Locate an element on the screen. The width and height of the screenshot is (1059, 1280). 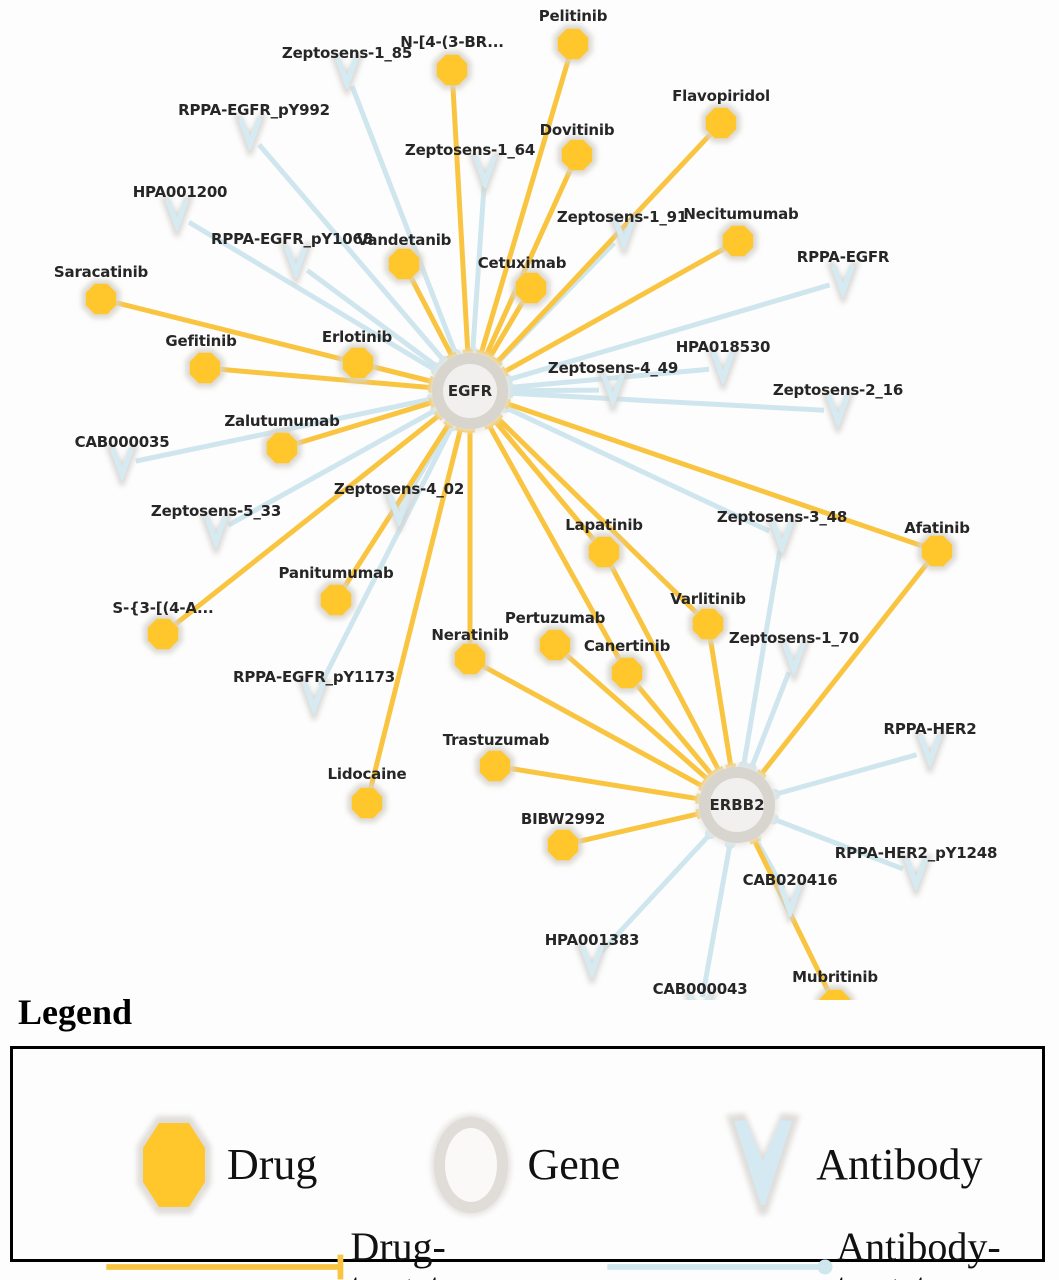
edge-cetuximab-EGFR is located at coordinates (506, 329).